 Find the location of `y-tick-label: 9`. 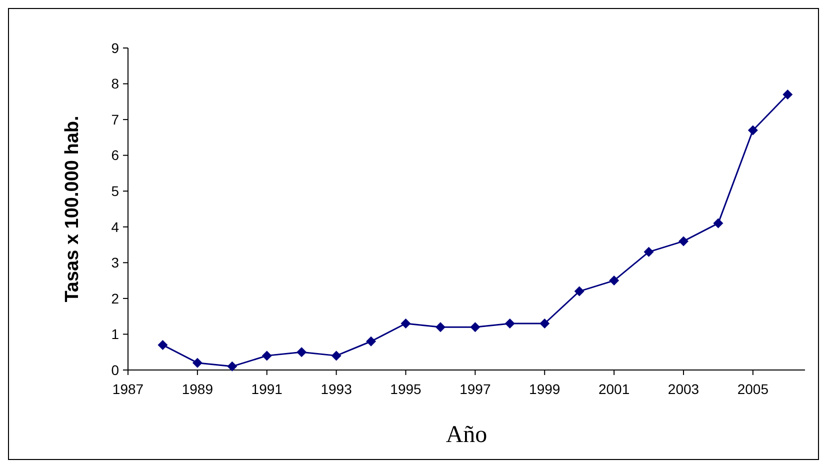

y-tick-label: 9 is located at coordinates (115, 48).